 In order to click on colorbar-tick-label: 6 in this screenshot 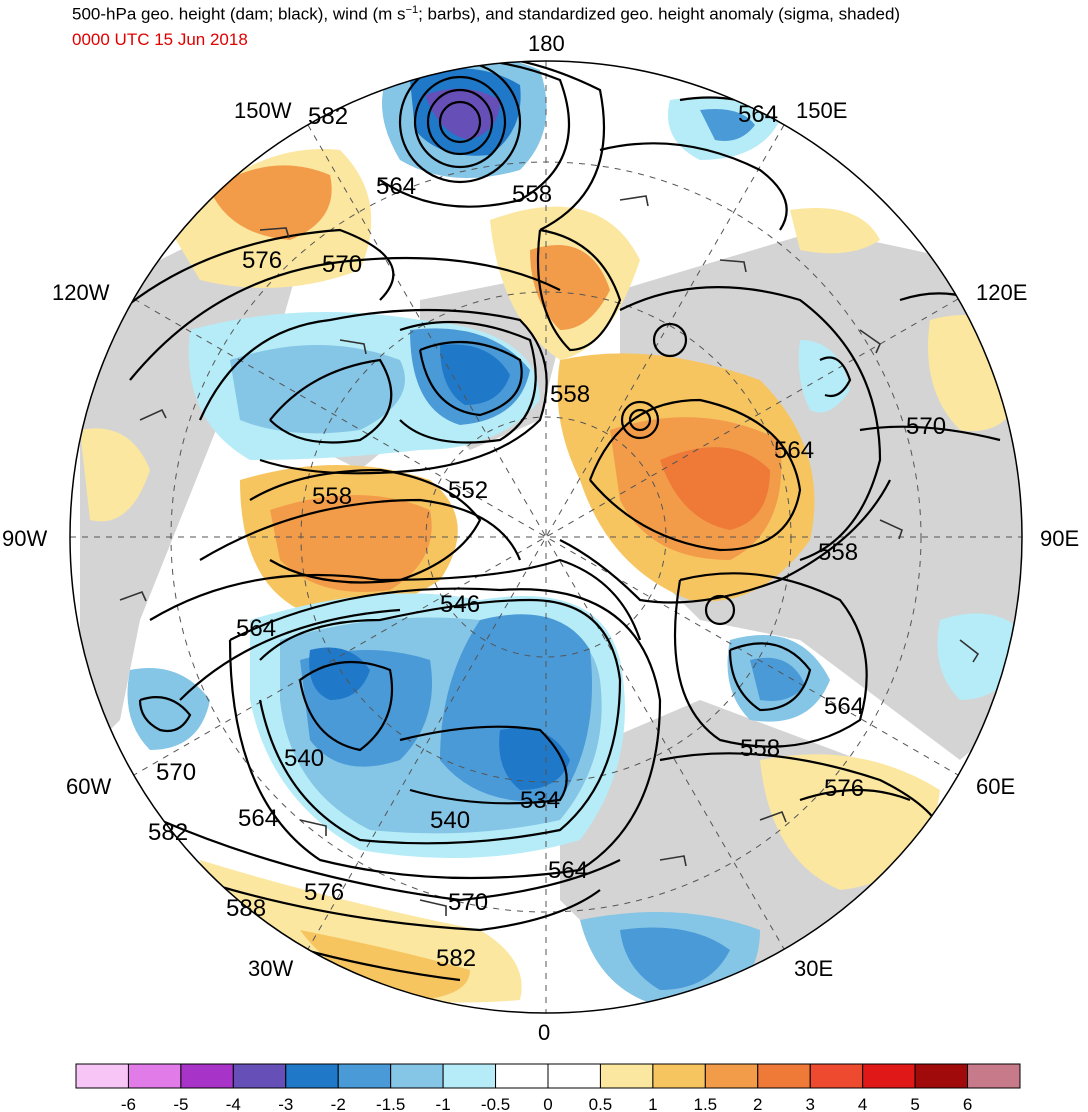, I will do `click(967, 1103)`.